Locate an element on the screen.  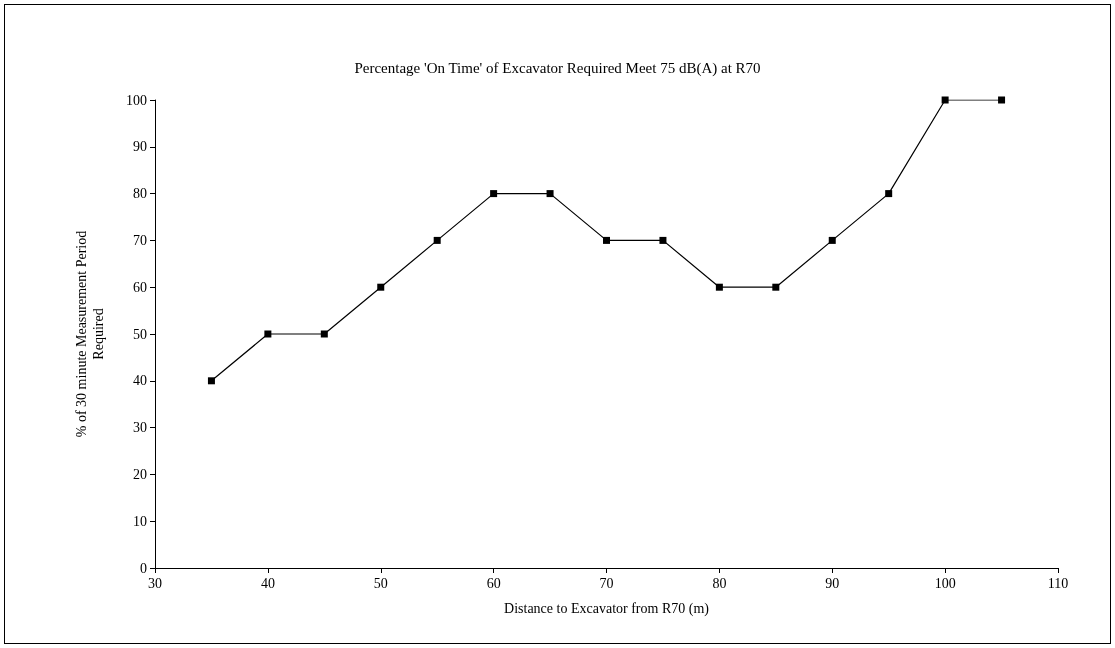
y-tick-label: 40 is located at coordinates (140, 381).